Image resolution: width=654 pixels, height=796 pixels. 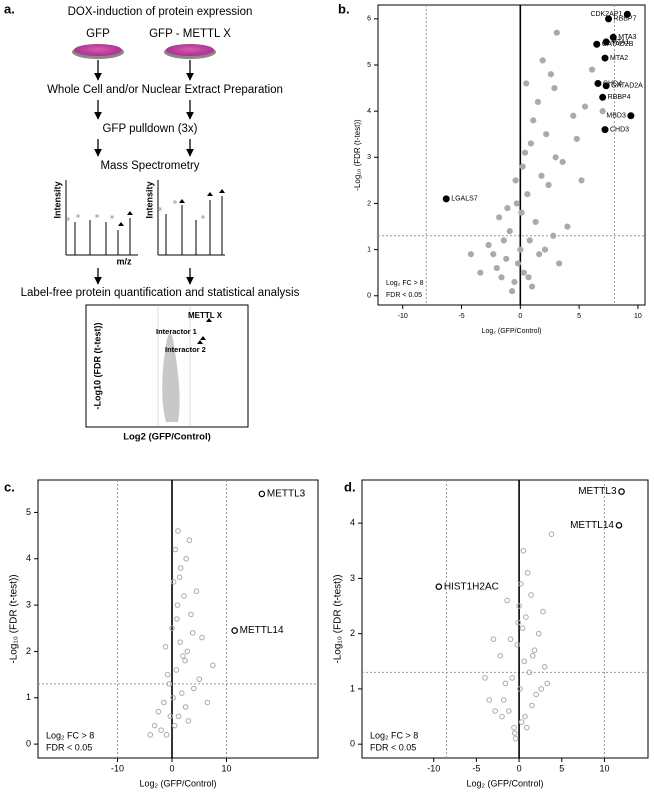 I want to click on point-label: HIST1H2AC, so click(x=471, y=586).